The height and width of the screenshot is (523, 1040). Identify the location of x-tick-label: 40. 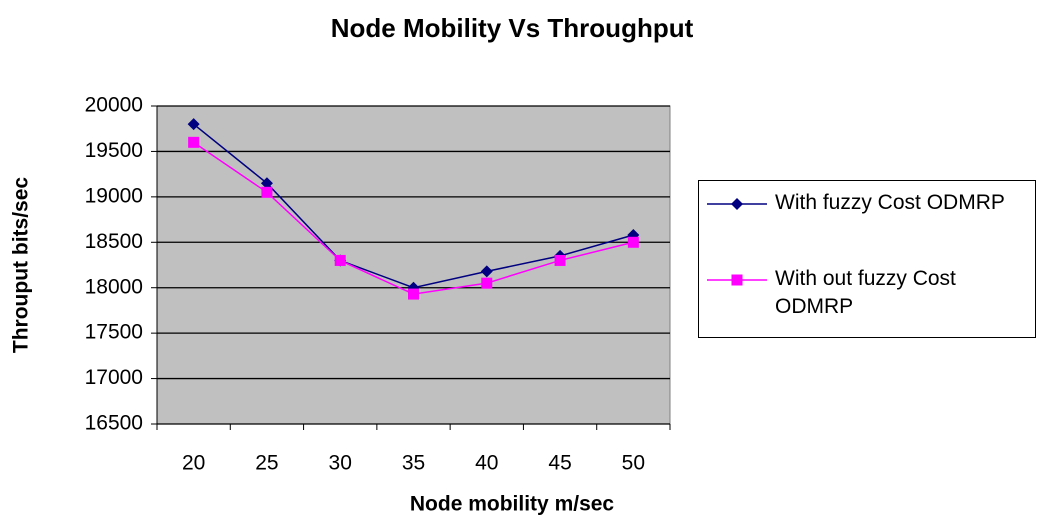
(486, 463).